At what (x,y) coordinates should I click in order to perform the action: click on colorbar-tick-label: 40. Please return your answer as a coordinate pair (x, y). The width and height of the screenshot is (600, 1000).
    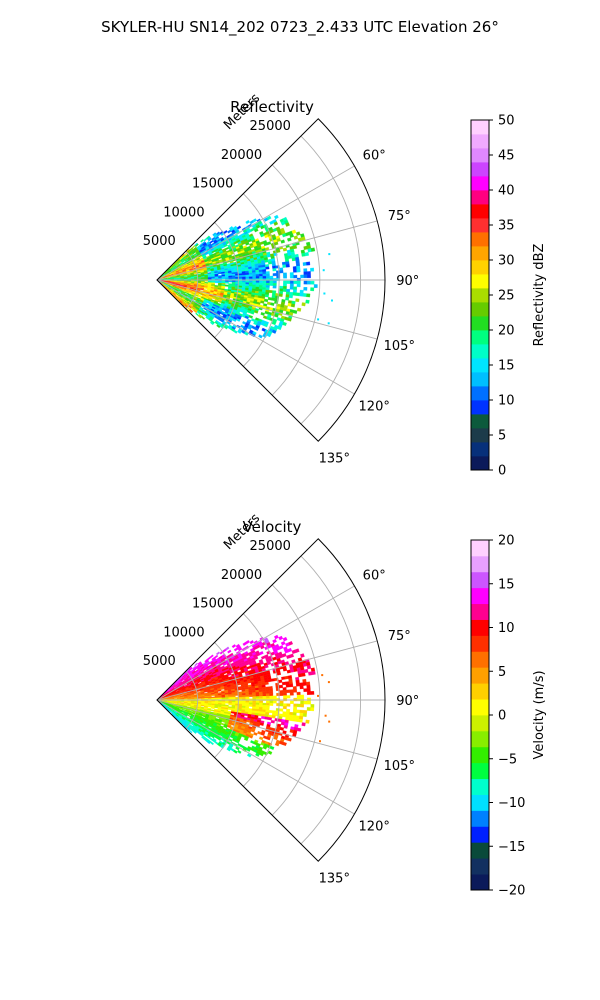
    Looking at the image, I should click on (506, 191).